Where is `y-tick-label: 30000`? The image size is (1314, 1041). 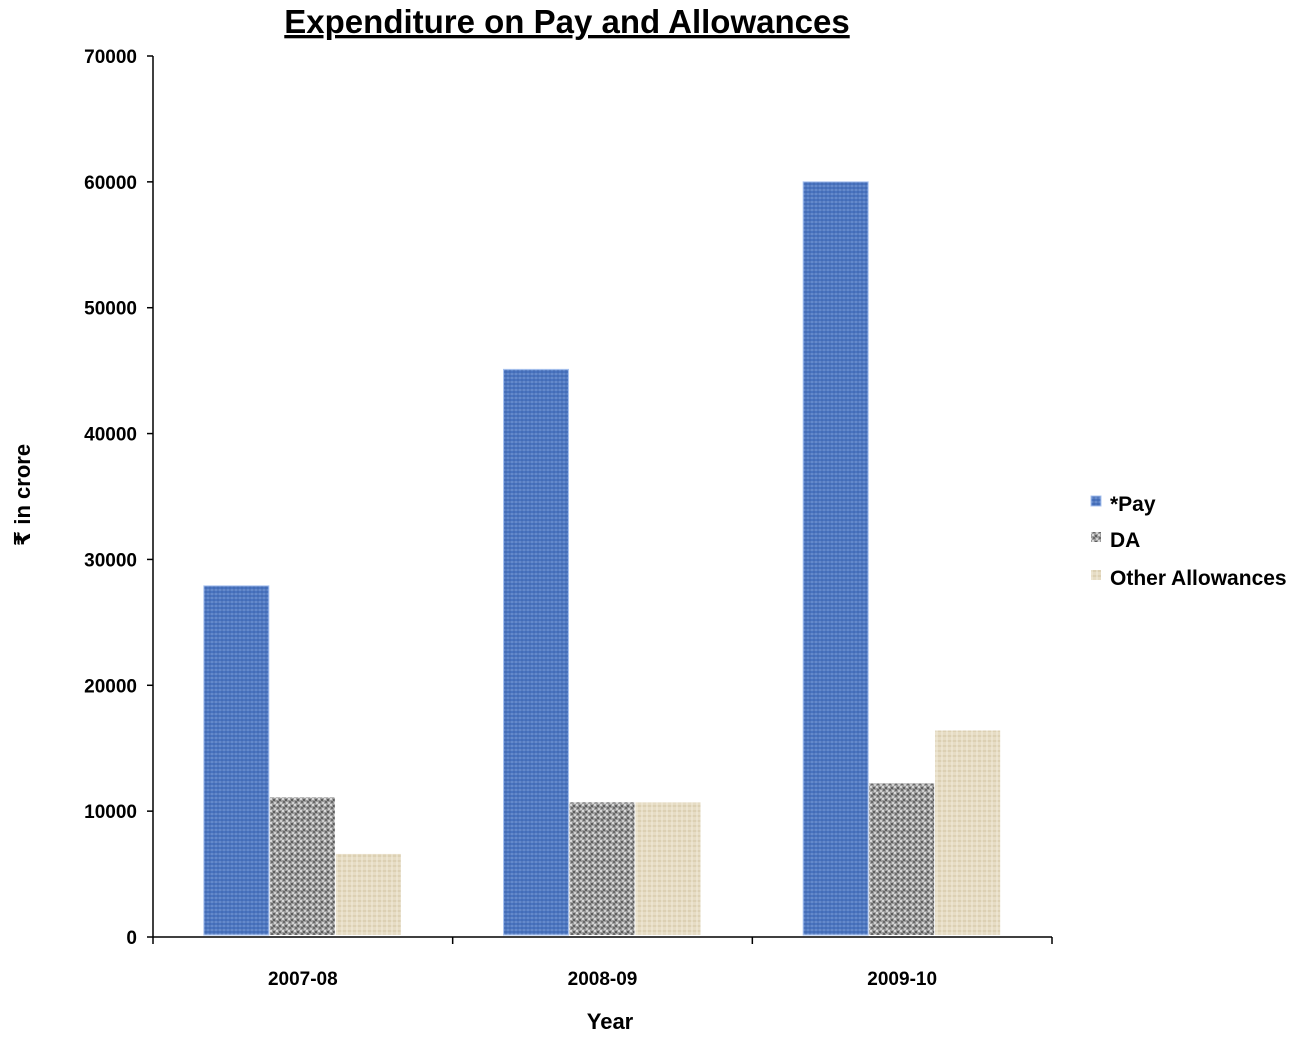 y-tick-label: 30000 is located at coordinates (110, 560).